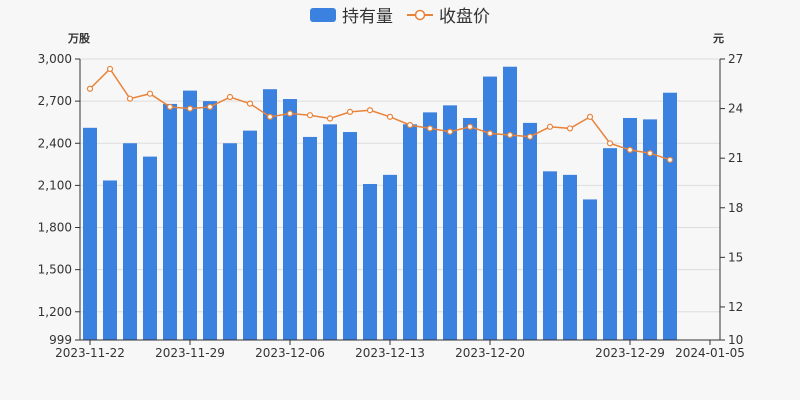 This screenshot has width=800, height=400. I want to click on y-left-tick-label: 2,100, so click(55, 185).